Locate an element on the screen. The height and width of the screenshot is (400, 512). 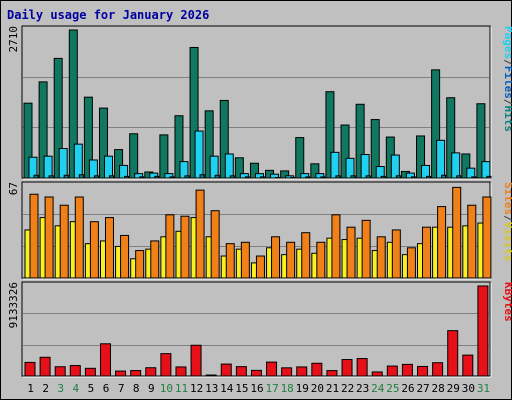
day-label-15: 15 is located at coordinates (241, 388).